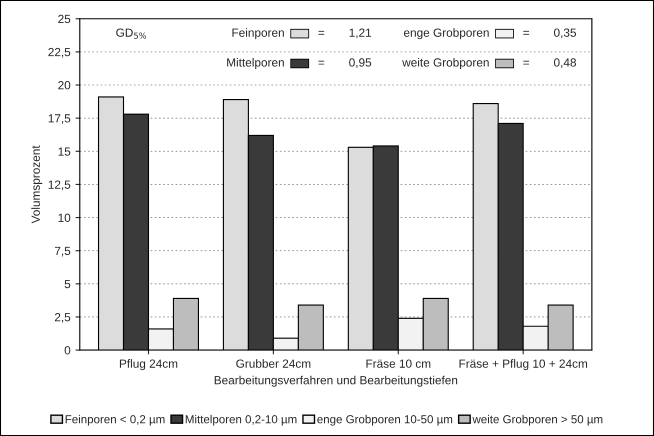 The image size is (654, 436). Describe the element at coordinates (36, 184) in the screenshot. I see `y-axis-title: Volumsprozent` at that location.